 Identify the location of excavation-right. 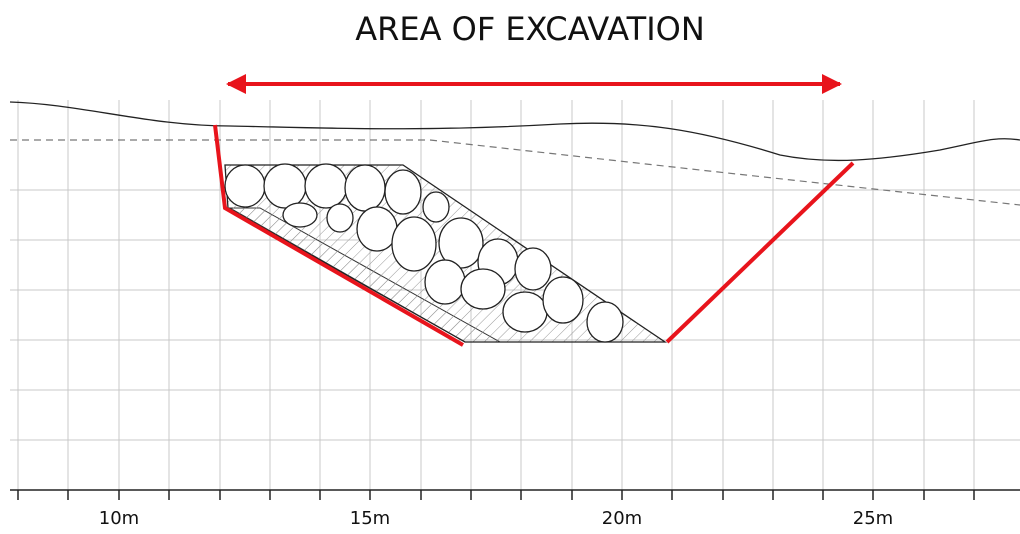
(760, 252).